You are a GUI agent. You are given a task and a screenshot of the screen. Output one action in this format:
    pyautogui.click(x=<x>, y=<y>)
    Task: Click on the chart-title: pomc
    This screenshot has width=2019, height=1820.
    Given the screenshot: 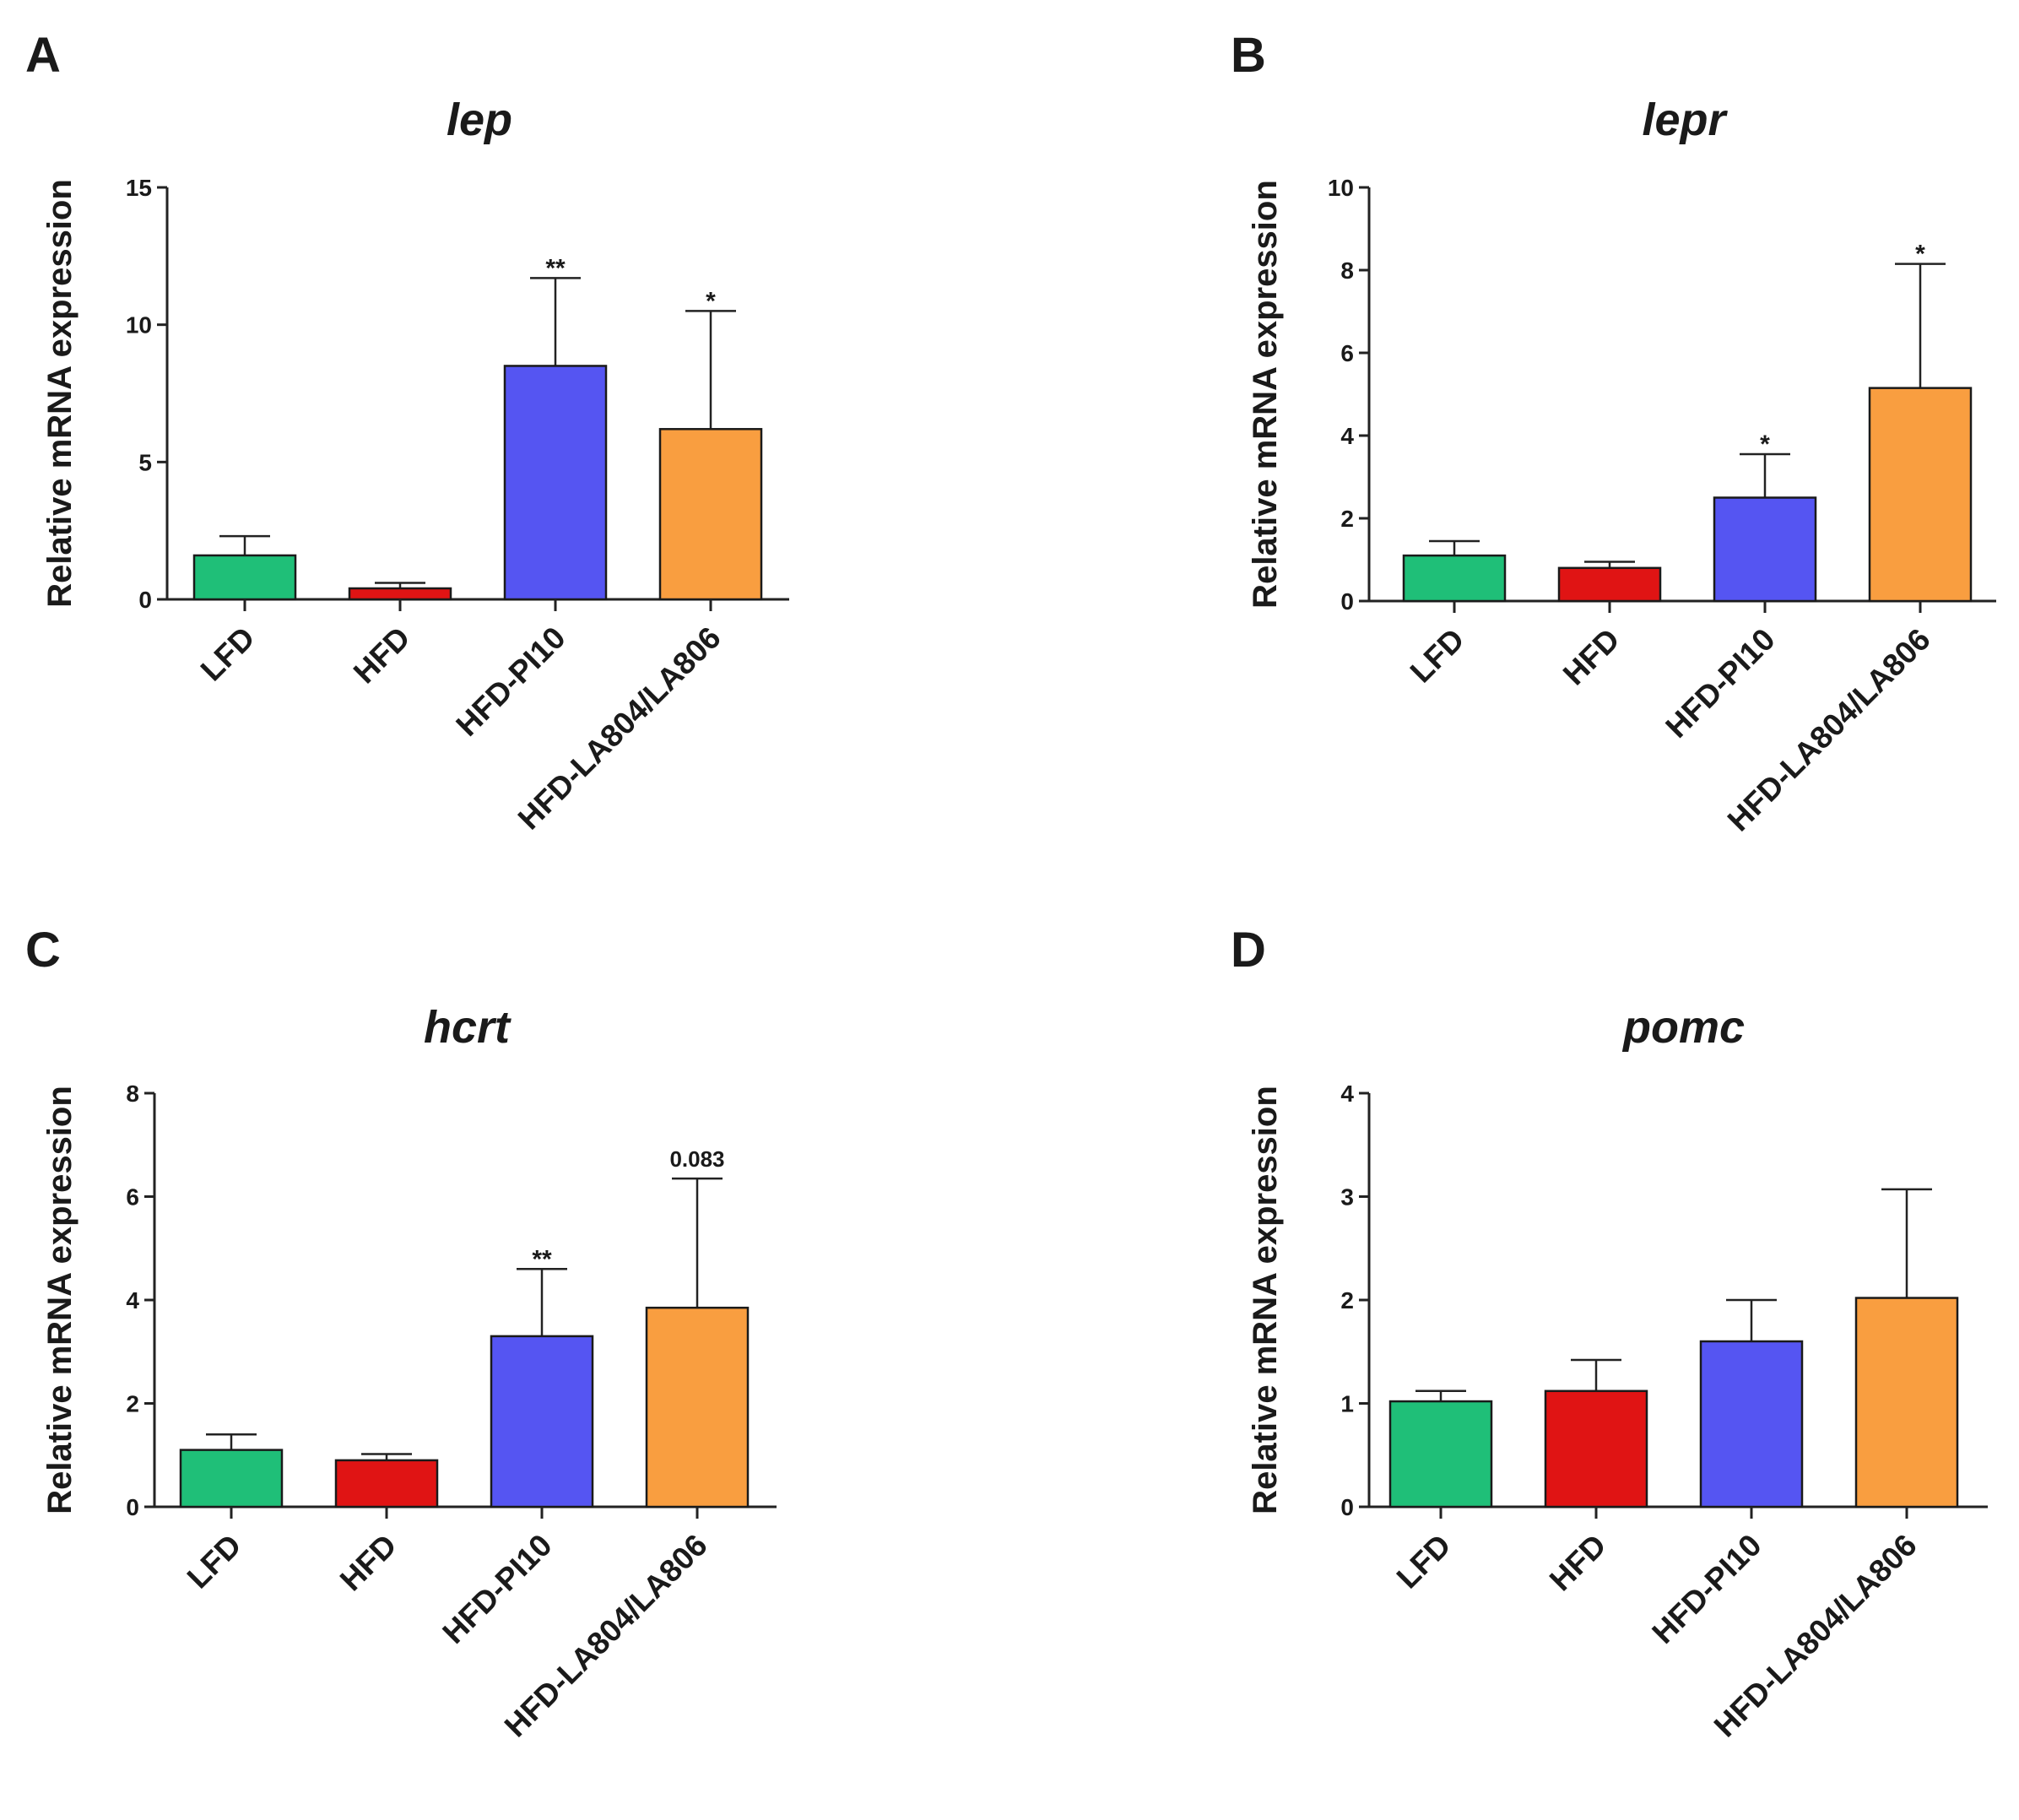 What is the action you would take?
    pyautogui.click(x=1683, y=1027)
    